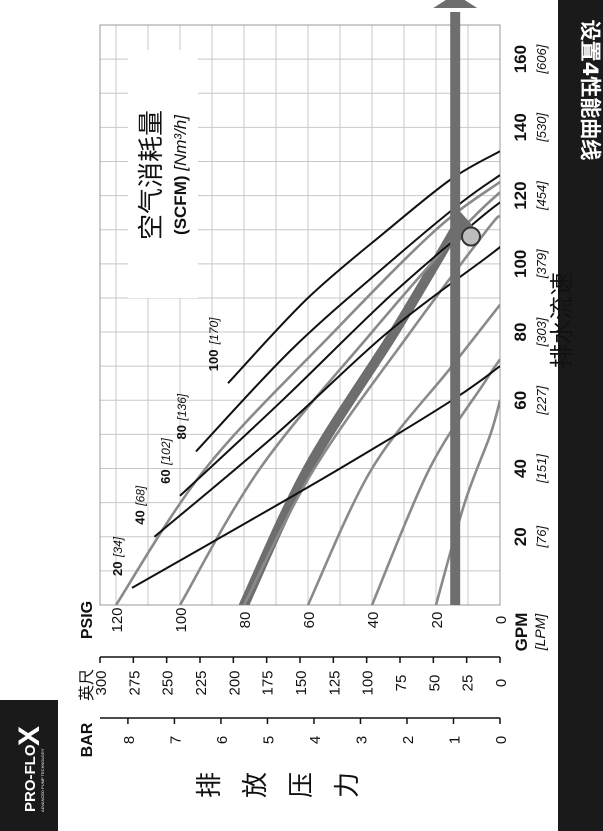 This screenshot has width=603, height=831. I want to click on logo-tagline: ADVANCED PUMP TECHNOLOGY, so click(42, 780).